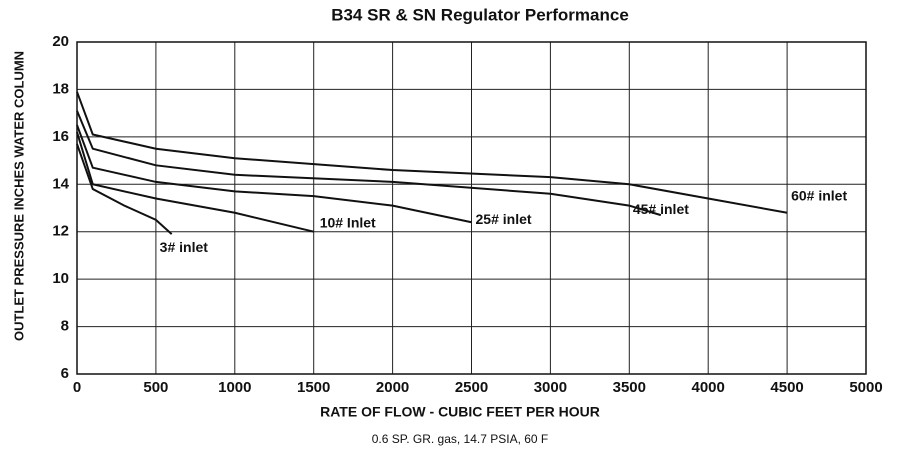 The width and height of the screenshot is (905, 459). I want to click on x-tick-label: 2500, so click(471, 387).